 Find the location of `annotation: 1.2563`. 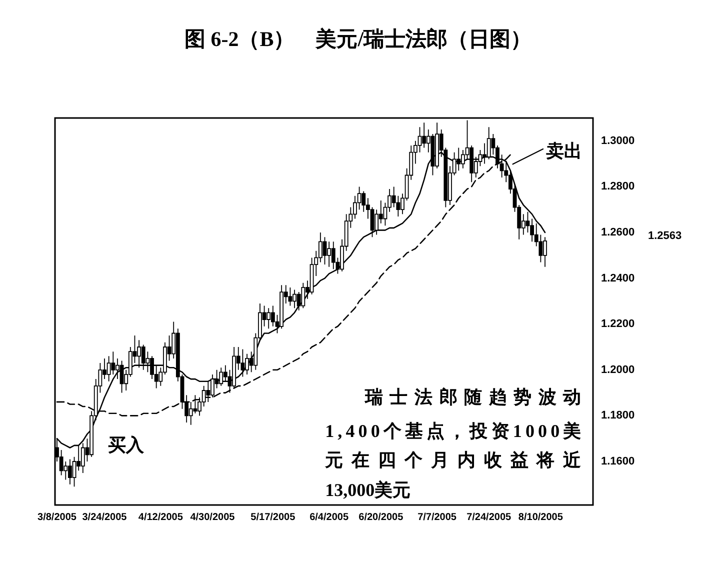

annotation: 1.2563 is located at coordinates (665, 236).